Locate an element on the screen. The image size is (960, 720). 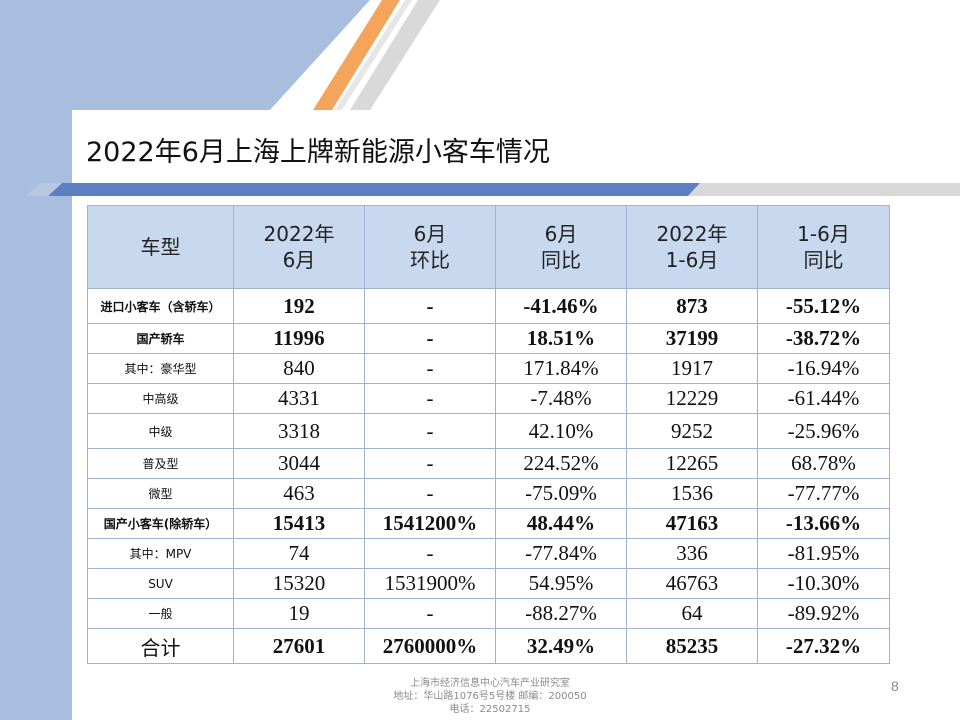
table-cell: 15413 is located at coordinates (299, 523).